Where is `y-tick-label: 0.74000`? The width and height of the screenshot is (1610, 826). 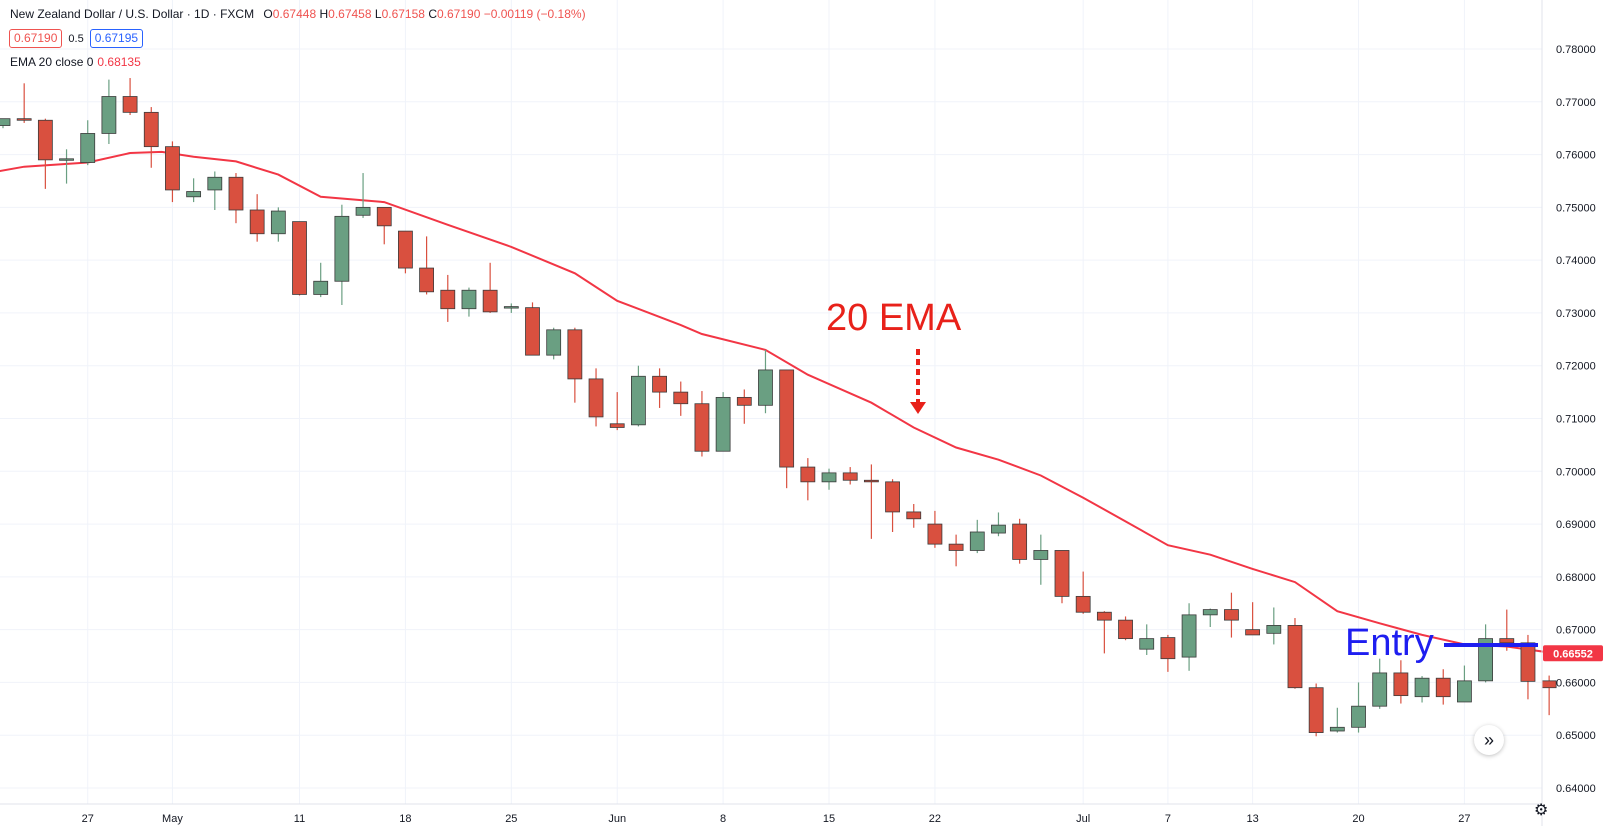 y-tick-label: 0.74000 is located at coordinates (1576, 261).